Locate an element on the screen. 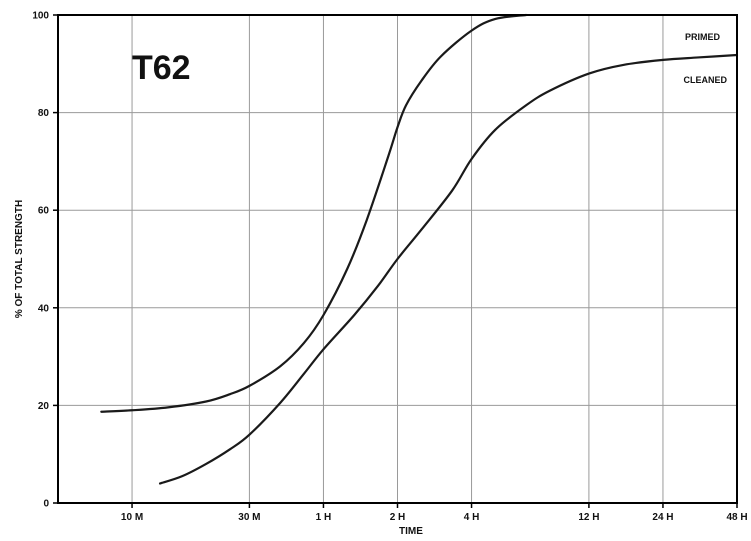 Image resolution: width=751 pixels, height=541 pixels. x-tick-label: 12 H is located at coordinates (588, 517).